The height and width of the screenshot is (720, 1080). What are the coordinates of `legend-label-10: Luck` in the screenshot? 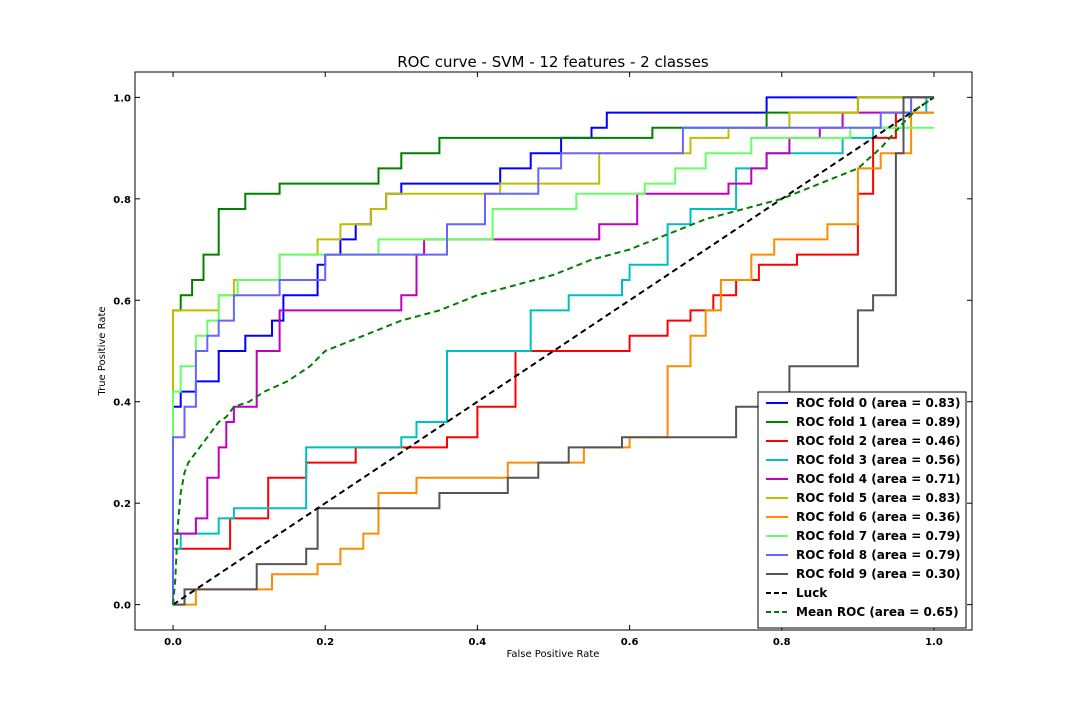 It's located at (812, 593).